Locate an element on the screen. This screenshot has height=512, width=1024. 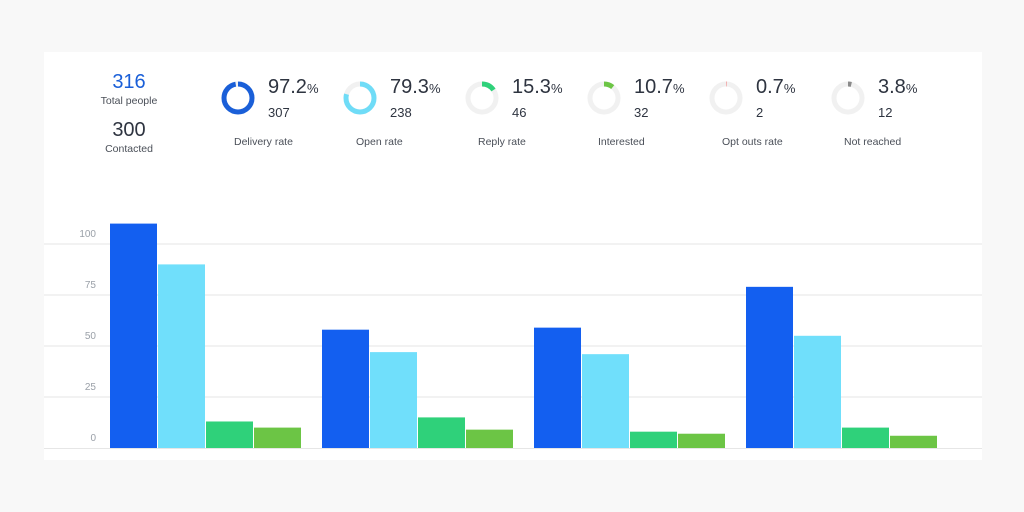
bar-group4-series1 is located at coordinates (769, 367).